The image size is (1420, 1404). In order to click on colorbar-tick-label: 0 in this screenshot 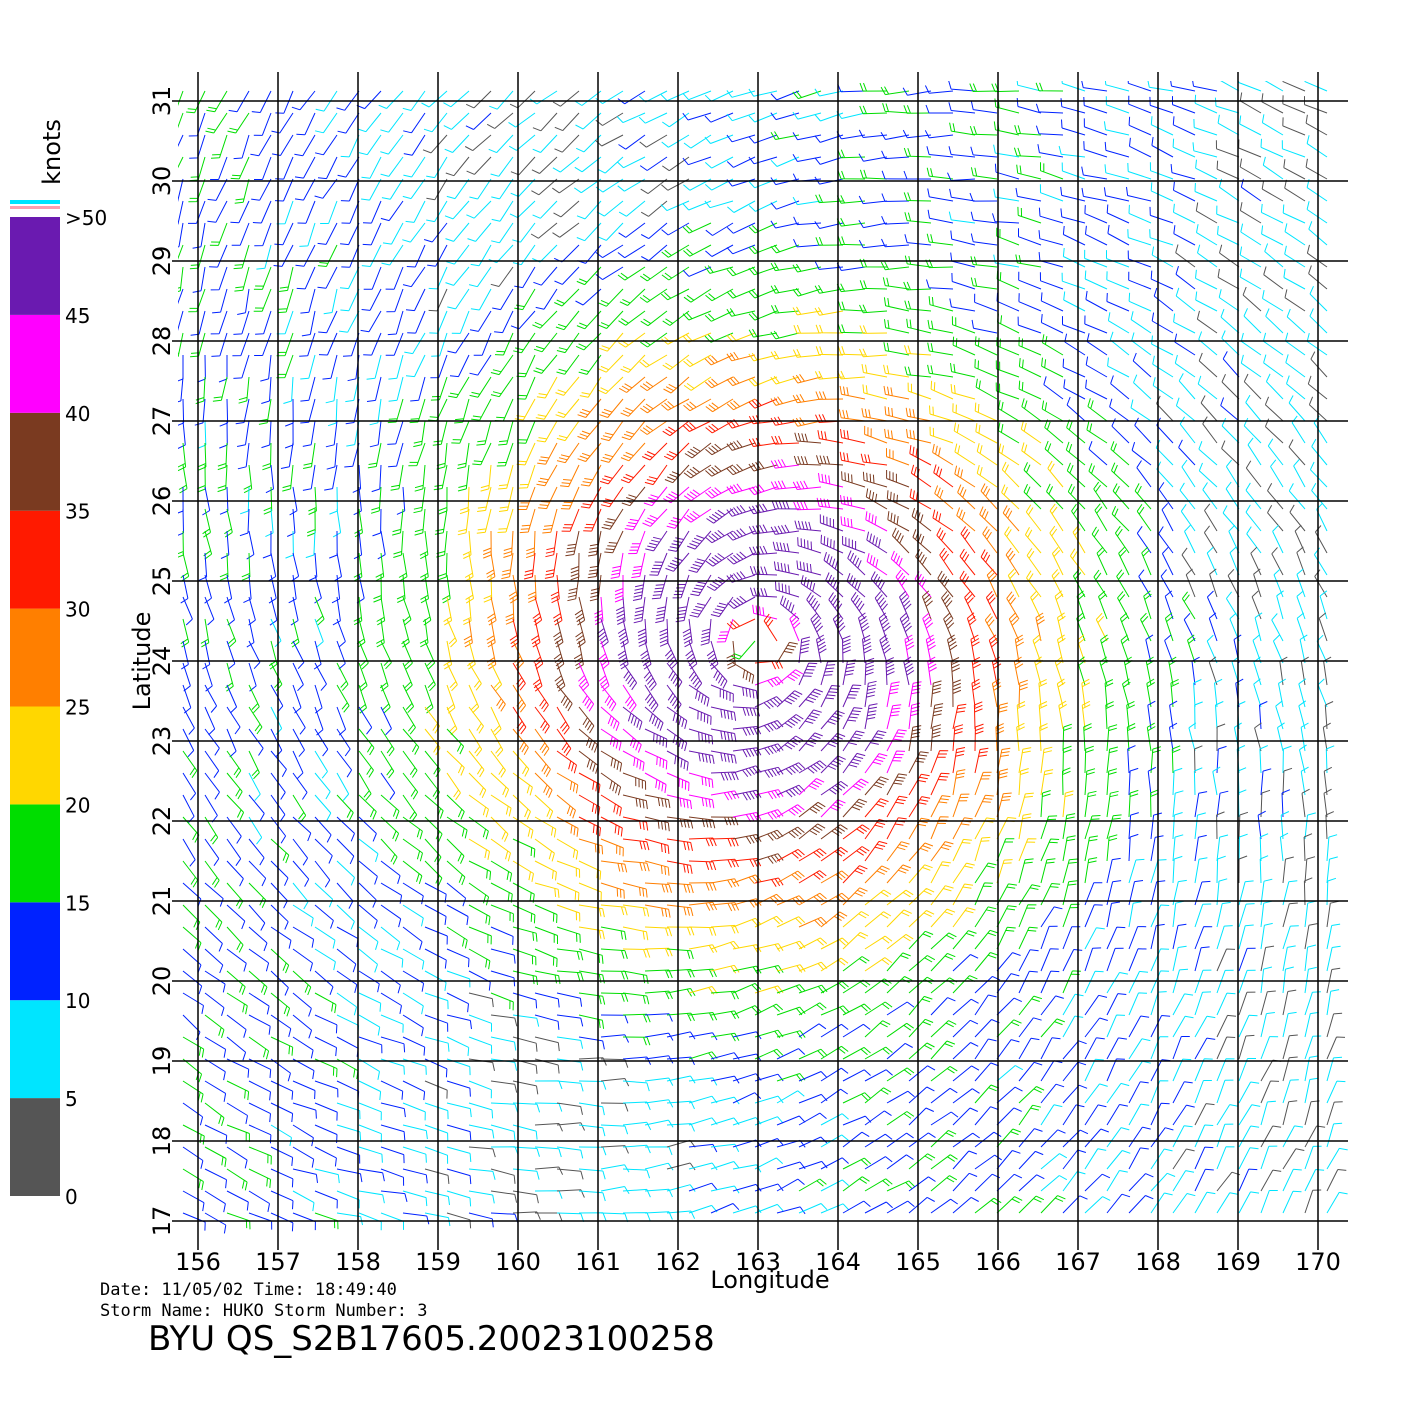, I will do `click(71, 1197)`.